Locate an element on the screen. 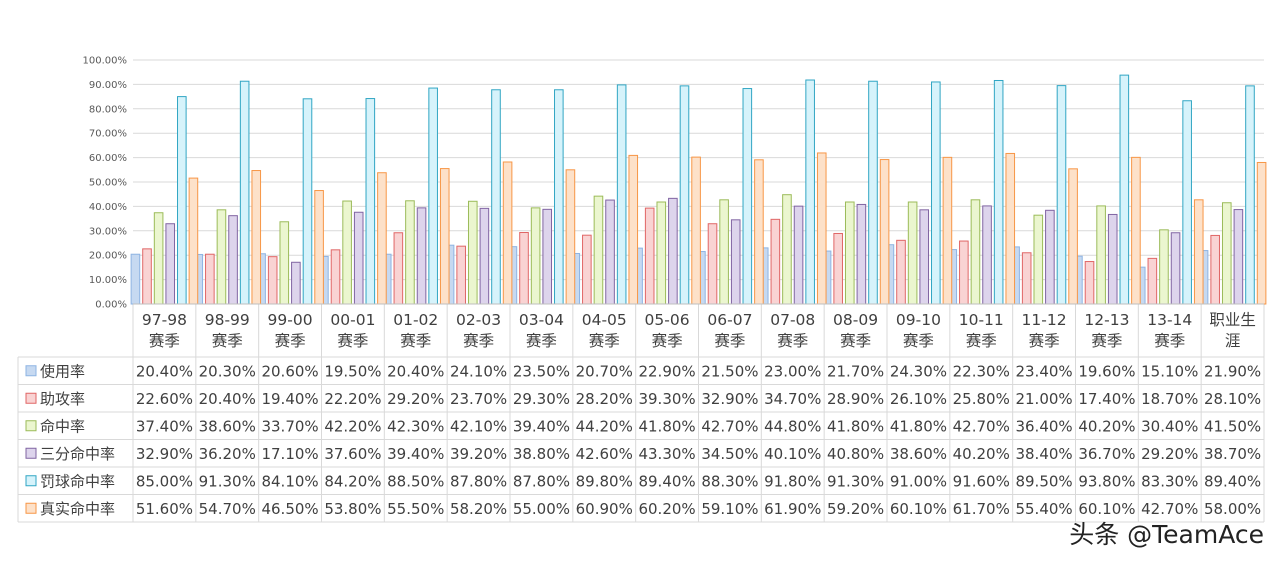 Image resolution: width=1282 pixels, height=568 pixels. y-tick-label: 70.00% is located at coordinates (108, 134).